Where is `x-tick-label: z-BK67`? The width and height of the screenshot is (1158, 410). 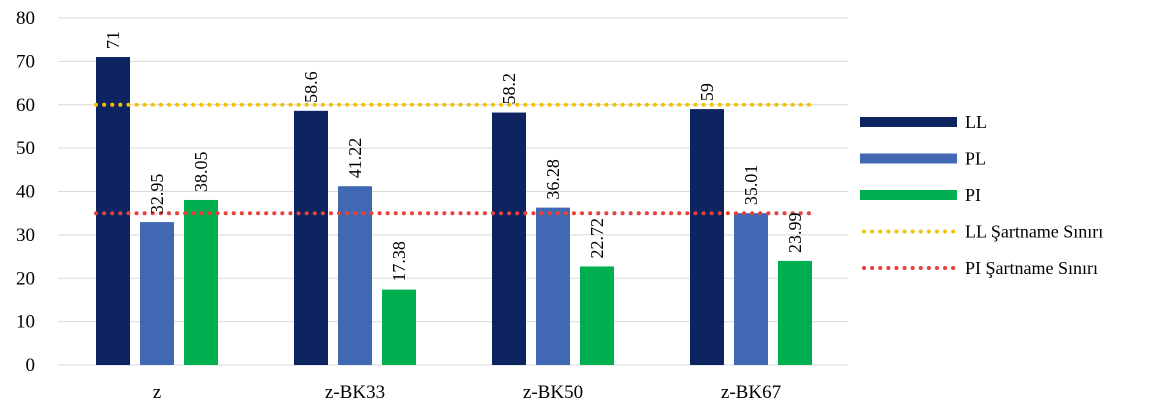 x-tick-label: z-BK67 is located at coordinates (751, 392).